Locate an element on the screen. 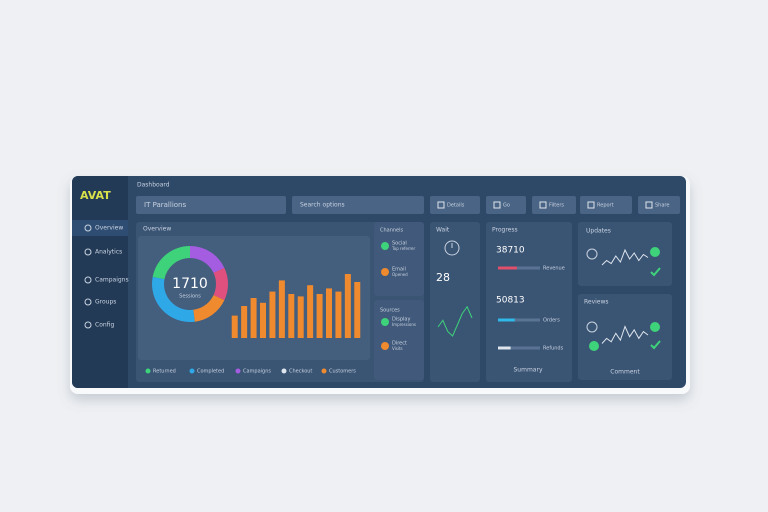 This screenshot has width=768, height=512. button-label: Details is located at coordinates (456, 206).